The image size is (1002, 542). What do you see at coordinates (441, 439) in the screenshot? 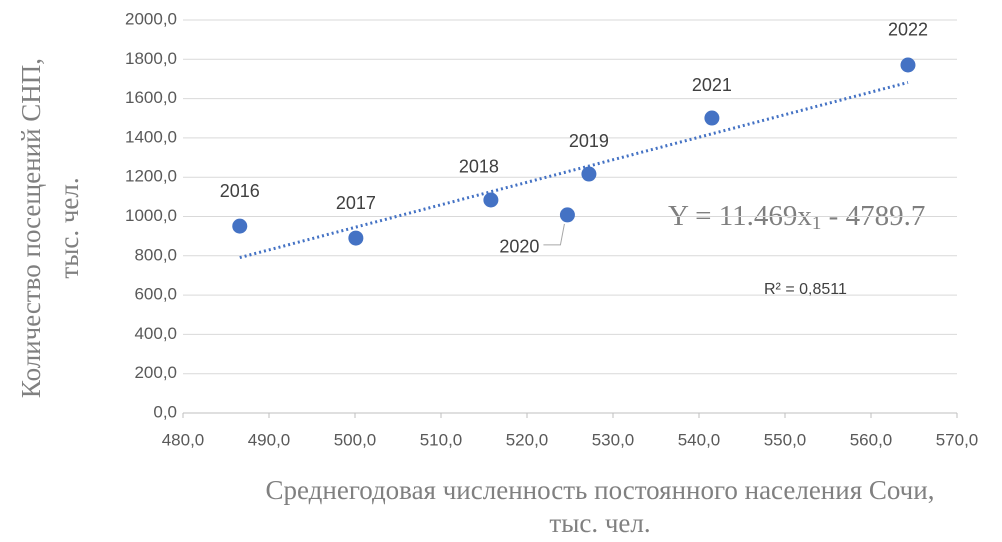
I see `x-tick-label: 510,0` at bounding box center [441, 439].